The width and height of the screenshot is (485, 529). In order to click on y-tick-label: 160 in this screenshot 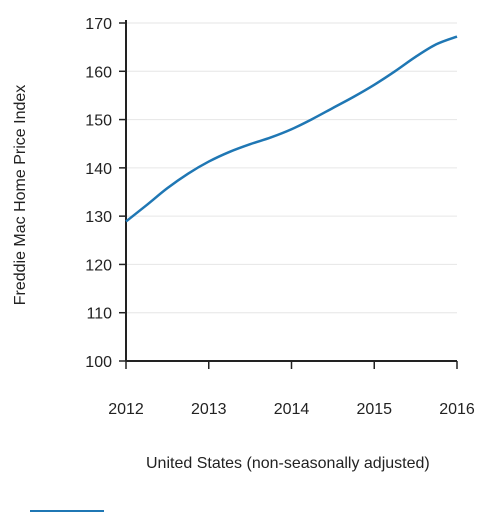, I will do `click(98, 72)`.